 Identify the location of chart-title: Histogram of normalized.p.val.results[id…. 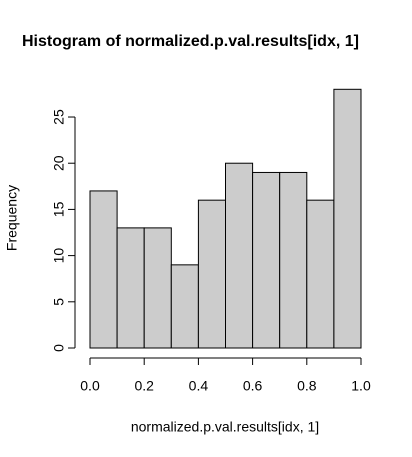
(190, 41).